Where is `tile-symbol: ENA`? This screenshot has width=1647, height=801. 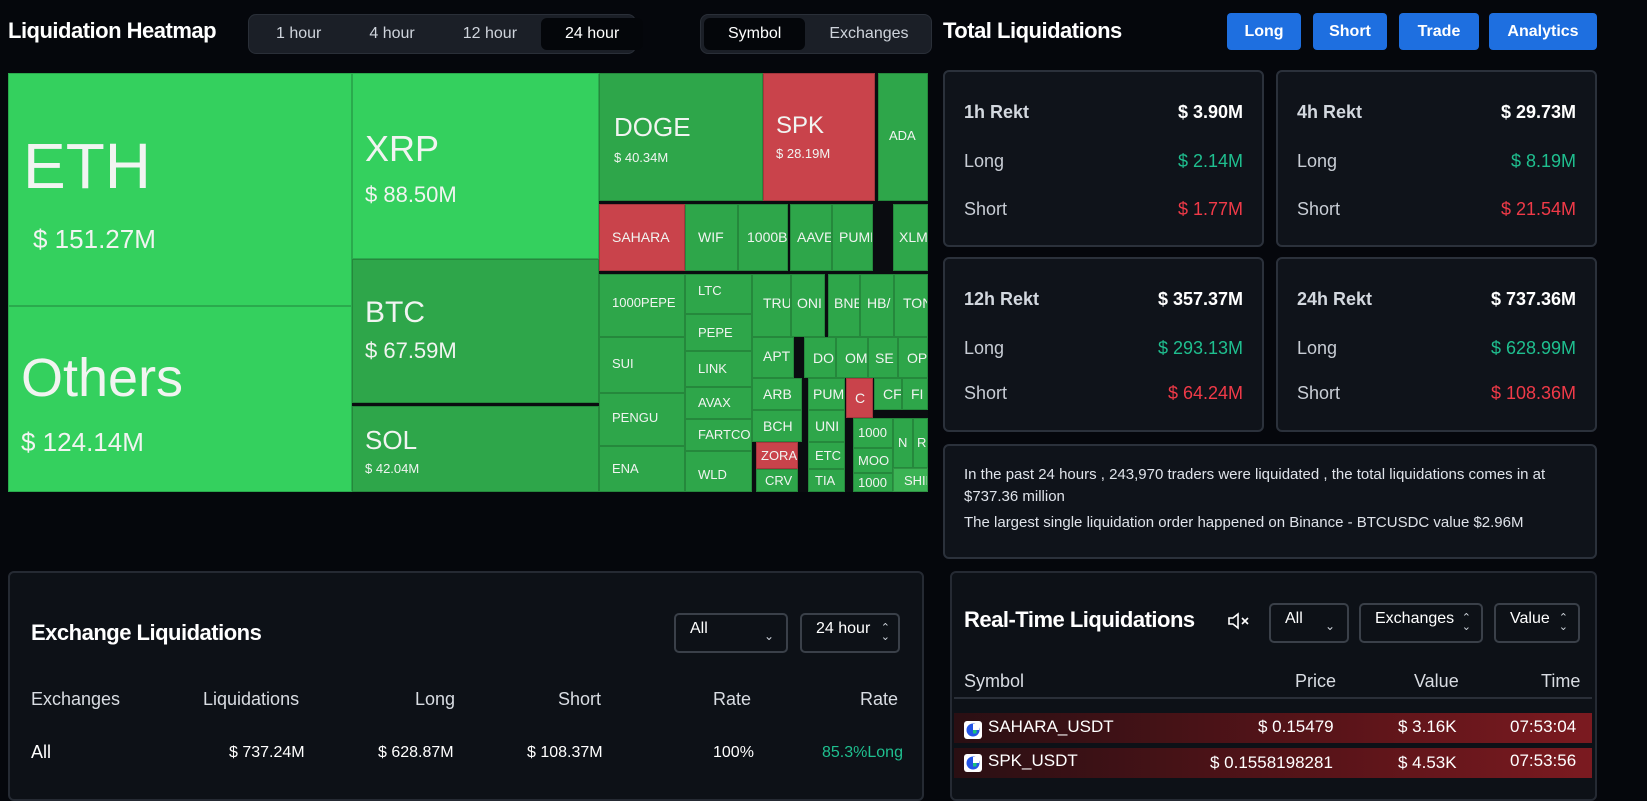 tile-symbol: ENA is located at coordinates (625, 468).